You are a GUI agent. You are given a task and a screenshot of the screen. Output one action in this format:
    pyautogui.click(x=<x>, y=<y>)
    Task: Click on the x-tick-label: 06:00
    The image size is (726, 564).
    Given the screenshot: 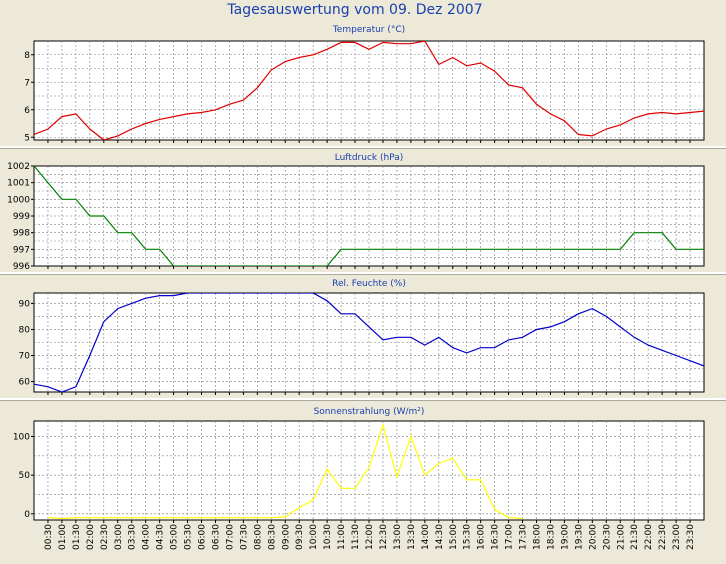 What is the action you would take?
    pyautogui.click(x=203, y=537)
    